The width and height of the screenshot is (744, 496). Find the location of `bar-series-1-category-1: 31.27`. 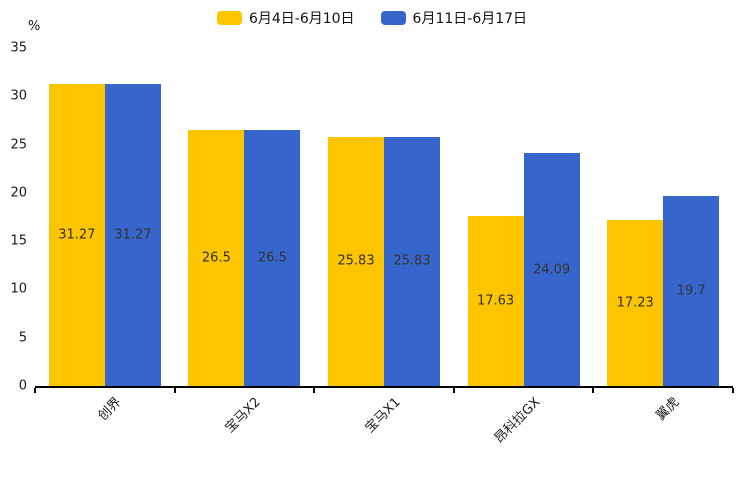

bar-series-1-category-1: 31.27 is located at coordinates (76, 235).